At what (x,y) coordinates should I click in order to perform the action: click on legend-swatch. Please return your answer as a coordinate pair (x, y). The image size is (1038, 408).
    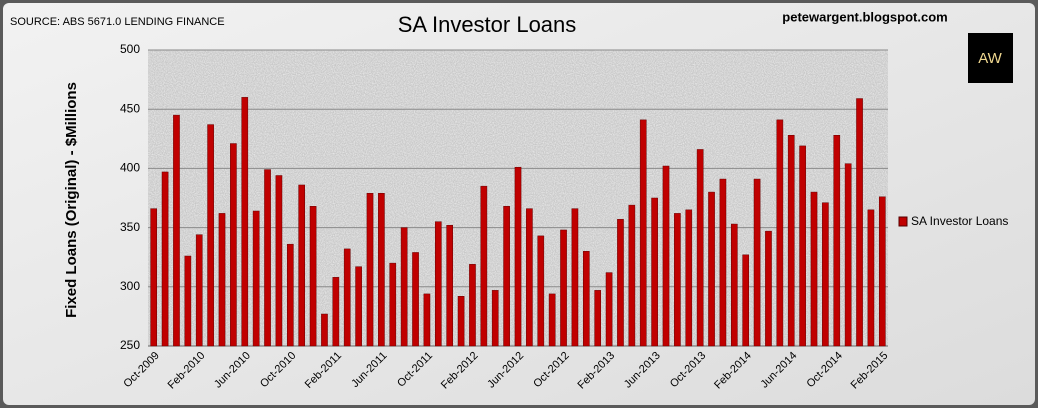
    Looking at the image, I should click on (903, 221).